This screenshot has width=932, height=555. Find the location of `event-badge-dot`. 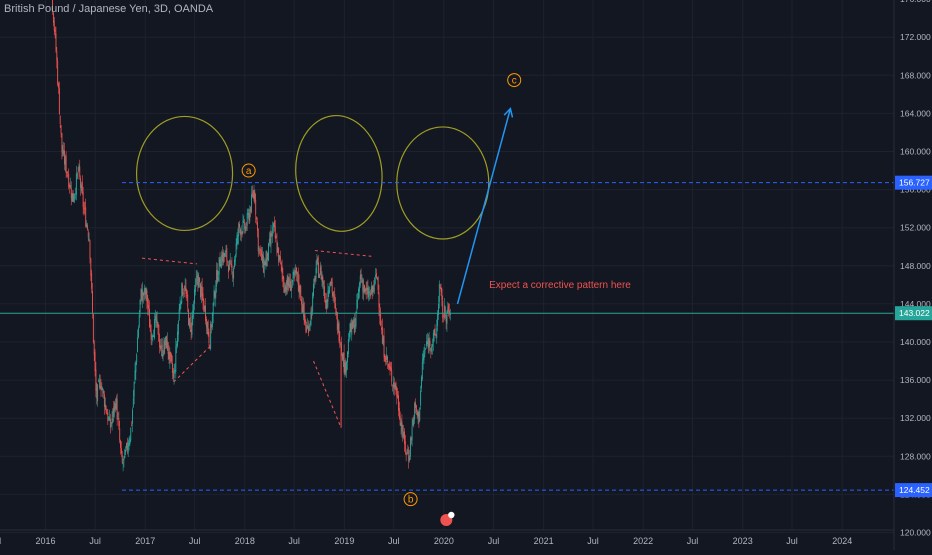

event-badge-dot is located at coordinates (451, 515).